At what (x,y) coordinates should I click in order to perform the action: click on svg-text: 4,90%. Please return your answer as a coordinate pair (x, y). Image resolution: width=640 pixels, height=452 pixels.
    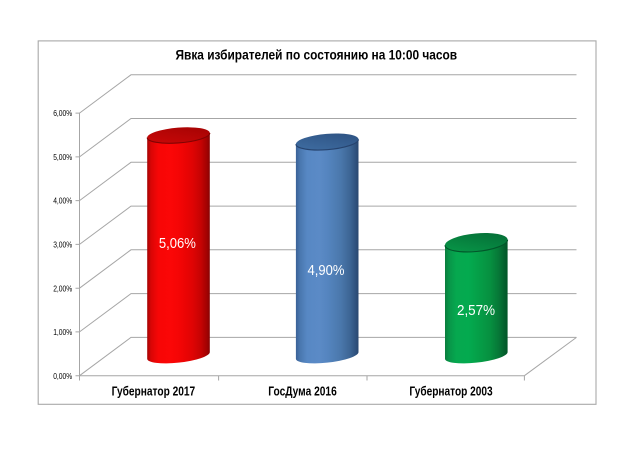
    Looking at the image, I should click on (326, 271).